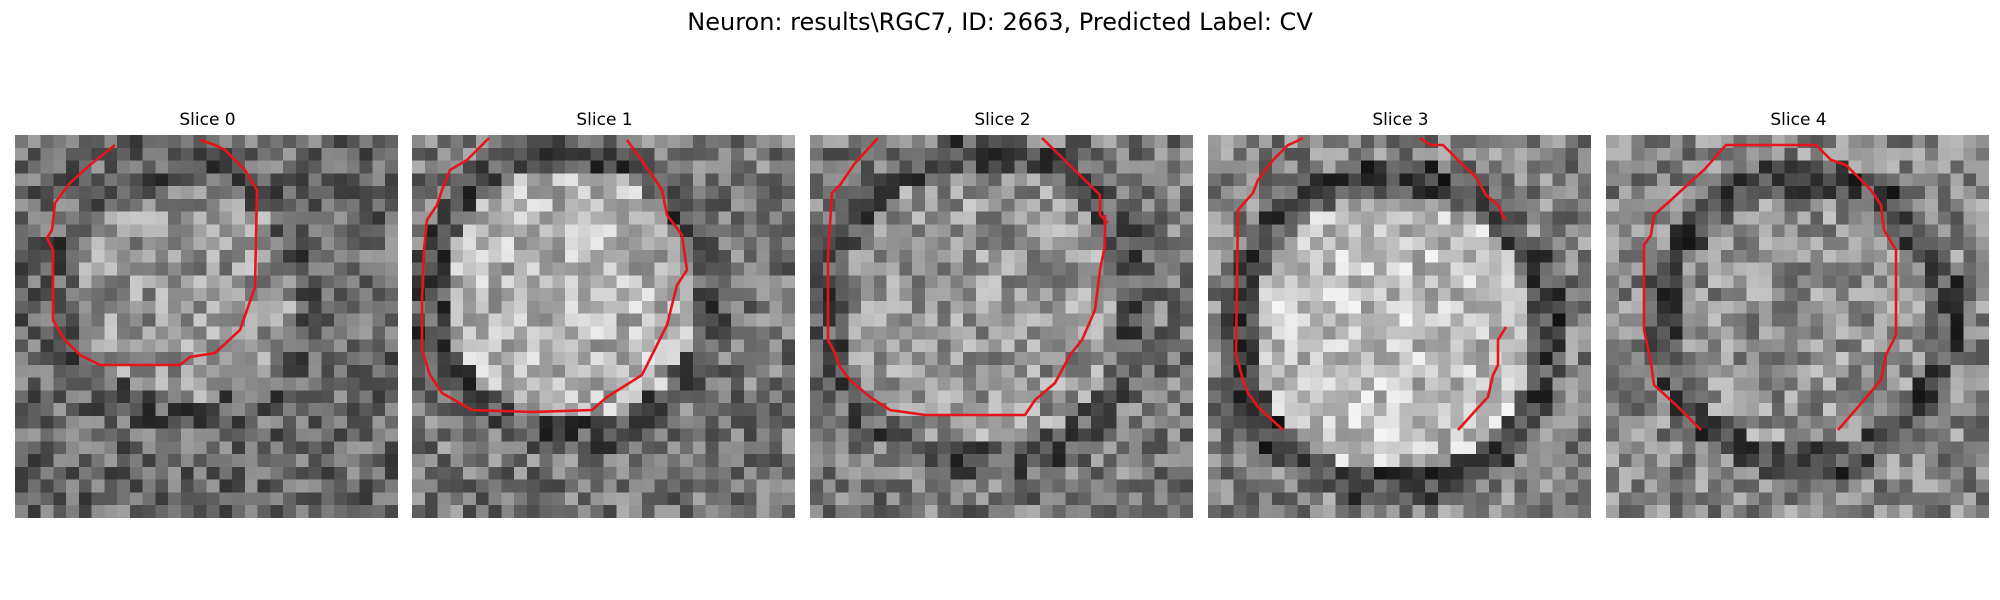  Describe the element at coordinates (1463, 178) in the screenshot. I see `contour-line-3b` at that location.